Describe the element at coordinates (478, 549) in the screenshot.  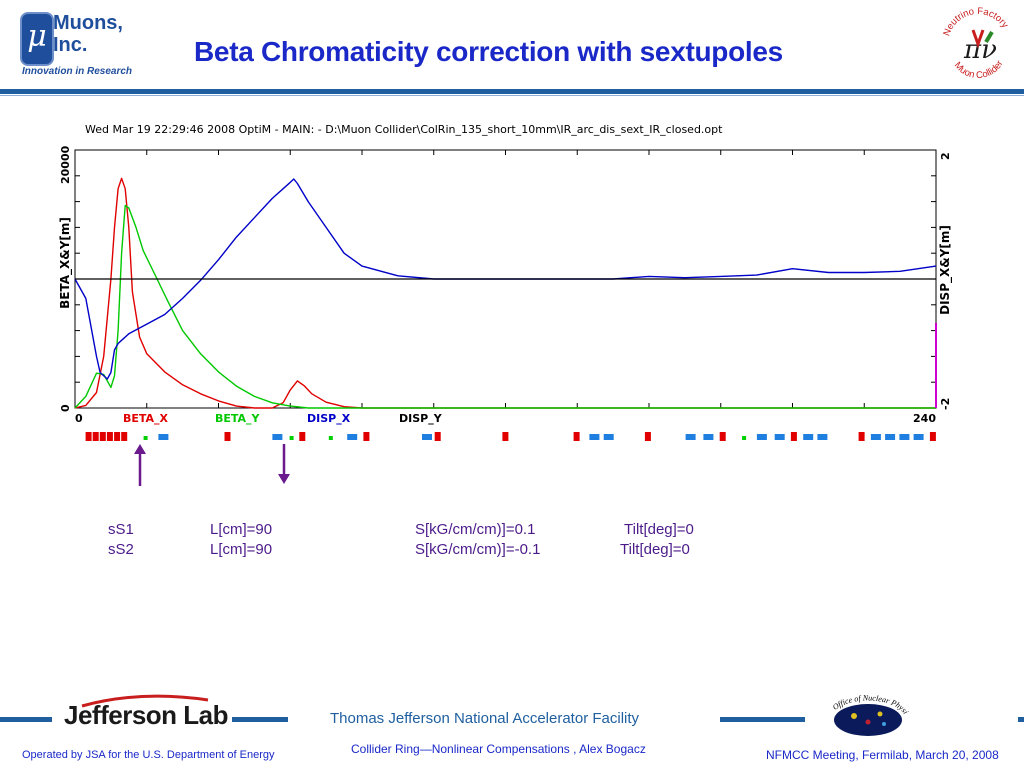
I see `param-row-sS2-strength: S[kG/cm/cm)]=-0.1` at that location.